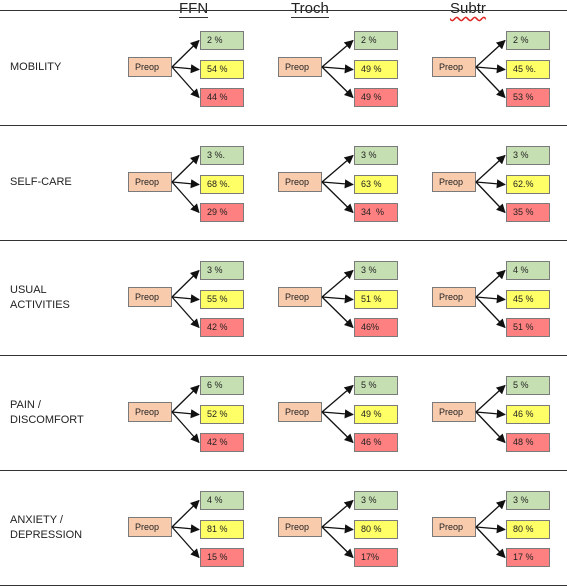 The image size is (567, 586). Describe the element at coordinates (528, 270) in the screenshot. I see `outcome-improved-subtr: 4 %` at that location.